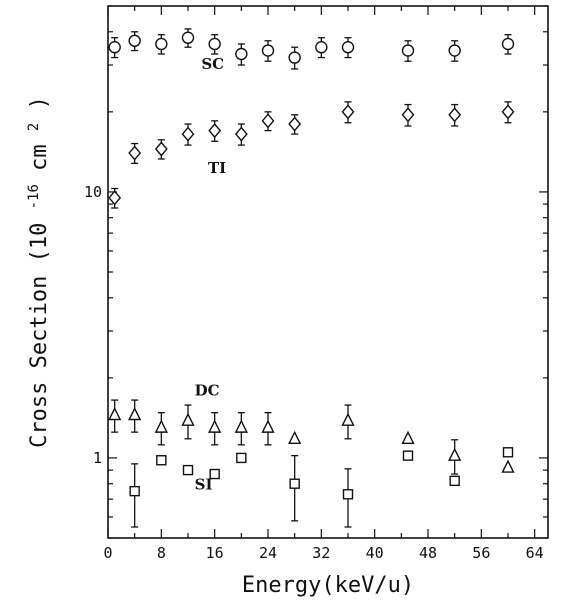 The height and width of the screenshot is (600, 561). Describe the element at coordinates (428, 553) in the screenshot. I see `x-tick-label: 48` at that location.